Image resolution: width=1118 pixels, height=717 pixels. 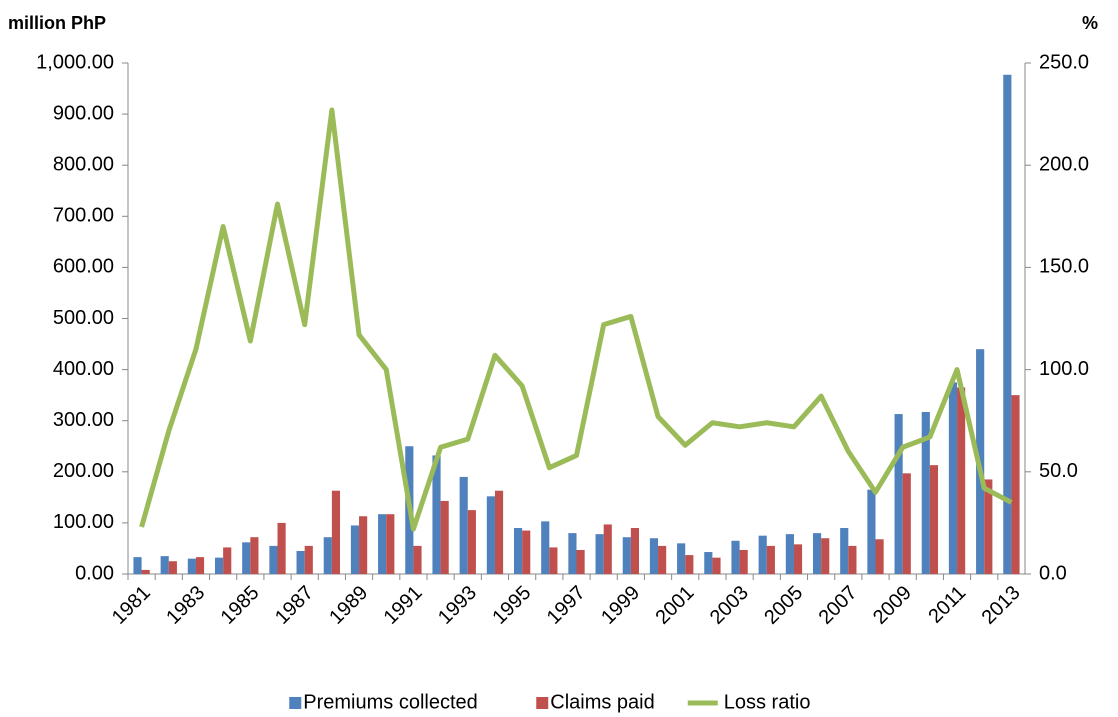 What do you see at coordinates (131, 605) in the screenshot?
I see `x-tick-label: 1981` at bounding box center [131, 605].